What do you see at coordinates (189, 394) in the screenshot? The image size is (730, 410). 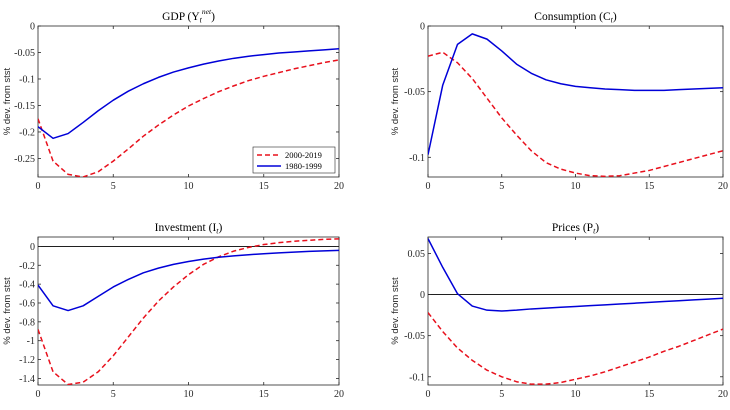 I see `investment-xtick-label: 10` at bounding box center [189, 394].